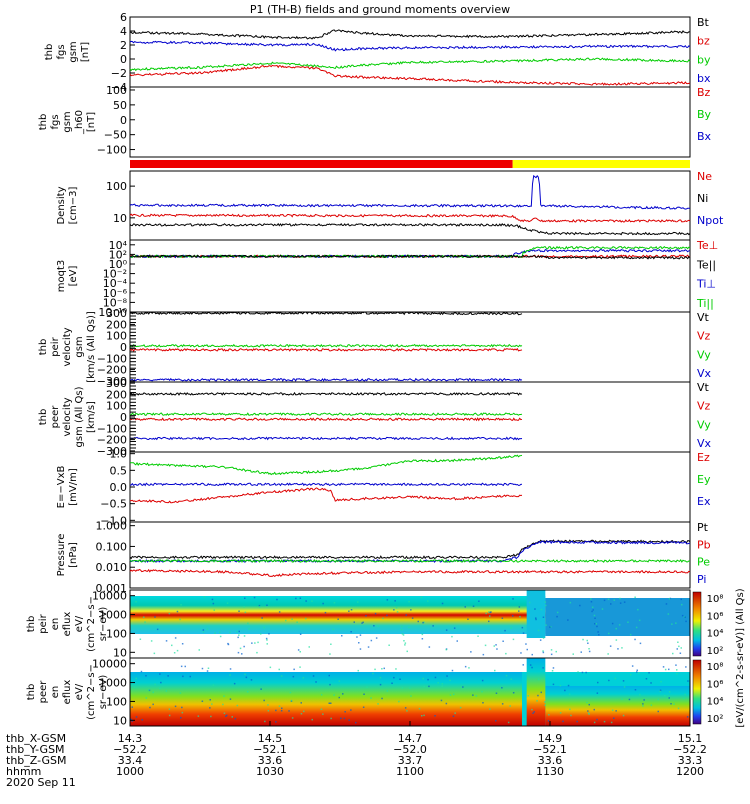 This screenshot has height=804, width=750. Describe the element at coordinates (130, 749) in the screenshot. I see `x-axis-value: −52.2` at that location.